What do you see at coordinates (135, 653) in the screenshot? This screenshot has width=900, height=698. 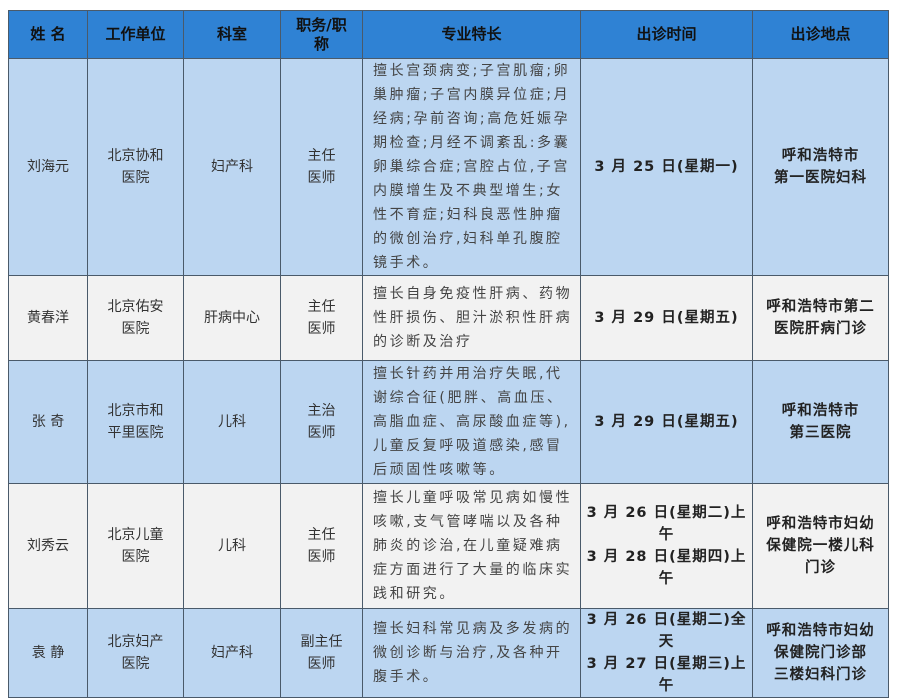 I see `work-unit: 北京妇产 医院` at bounding box center [135, 653].